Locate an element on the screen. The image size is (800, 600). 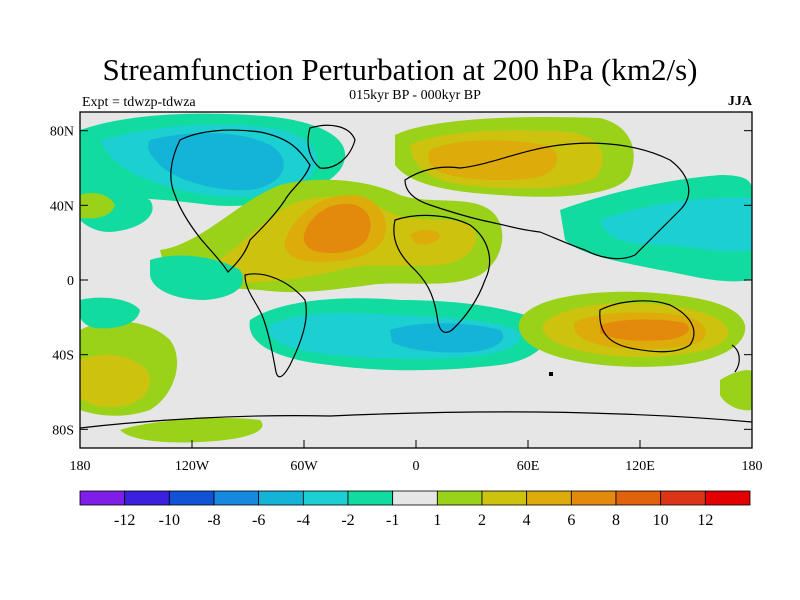
coastline-greenland is located at coordinates (331, 146).